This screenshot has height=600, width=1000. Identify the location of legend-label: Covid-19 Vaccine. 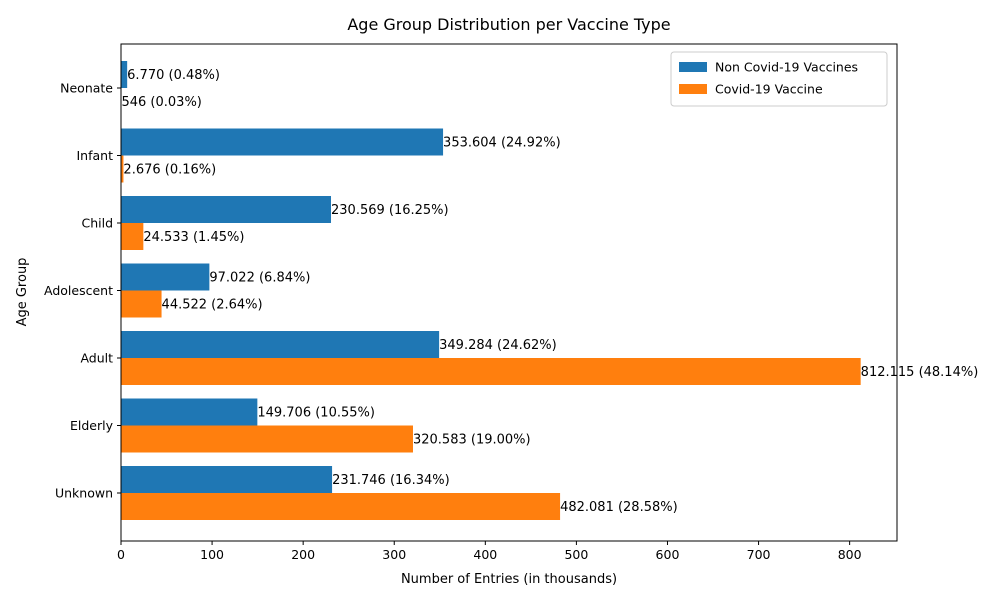
(769, 89).